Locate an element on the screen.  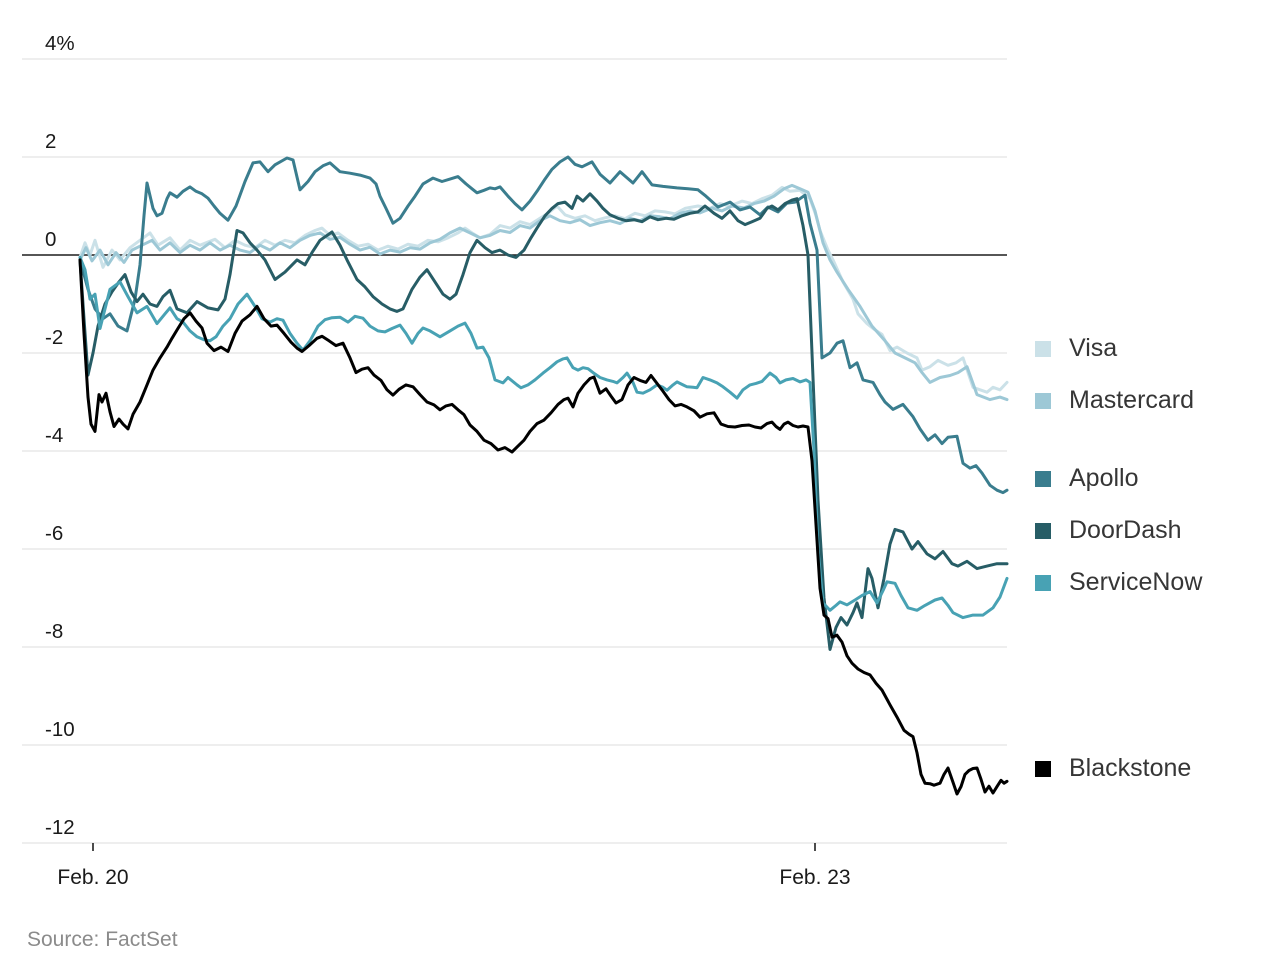
legend-swatch-apollo is located at coordinates (1043, 478).